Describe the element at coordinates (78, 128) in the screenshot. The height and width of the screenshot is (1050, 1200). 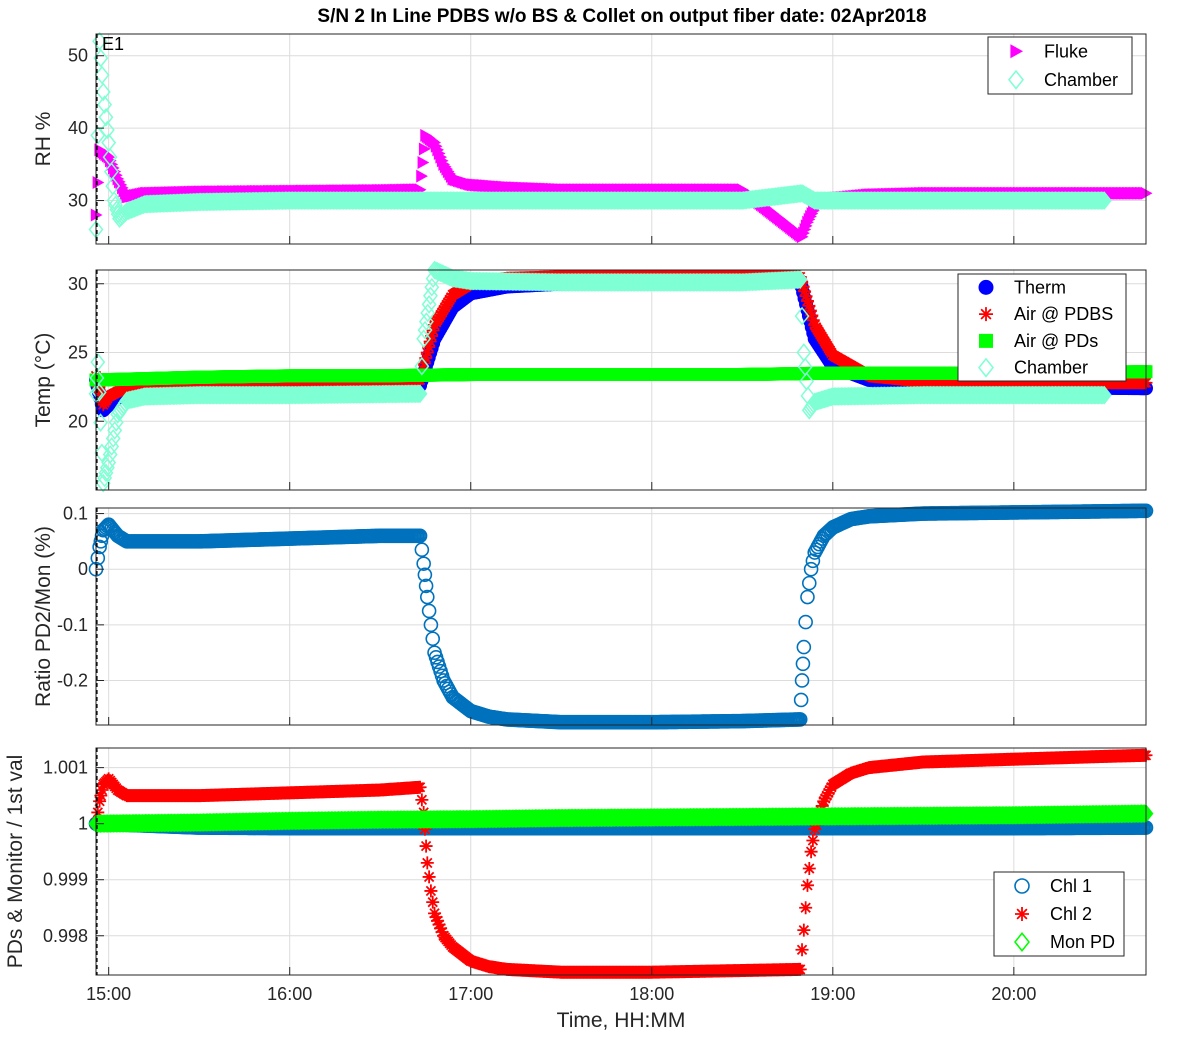
I see `rh-y-tick-label: 40` at that location.